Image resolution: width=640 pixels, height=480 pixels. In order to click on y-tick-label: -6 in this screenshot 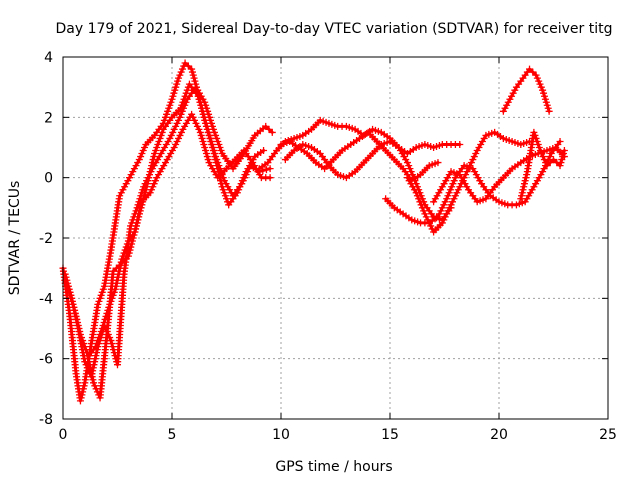, I will do `click(46, 360)`.